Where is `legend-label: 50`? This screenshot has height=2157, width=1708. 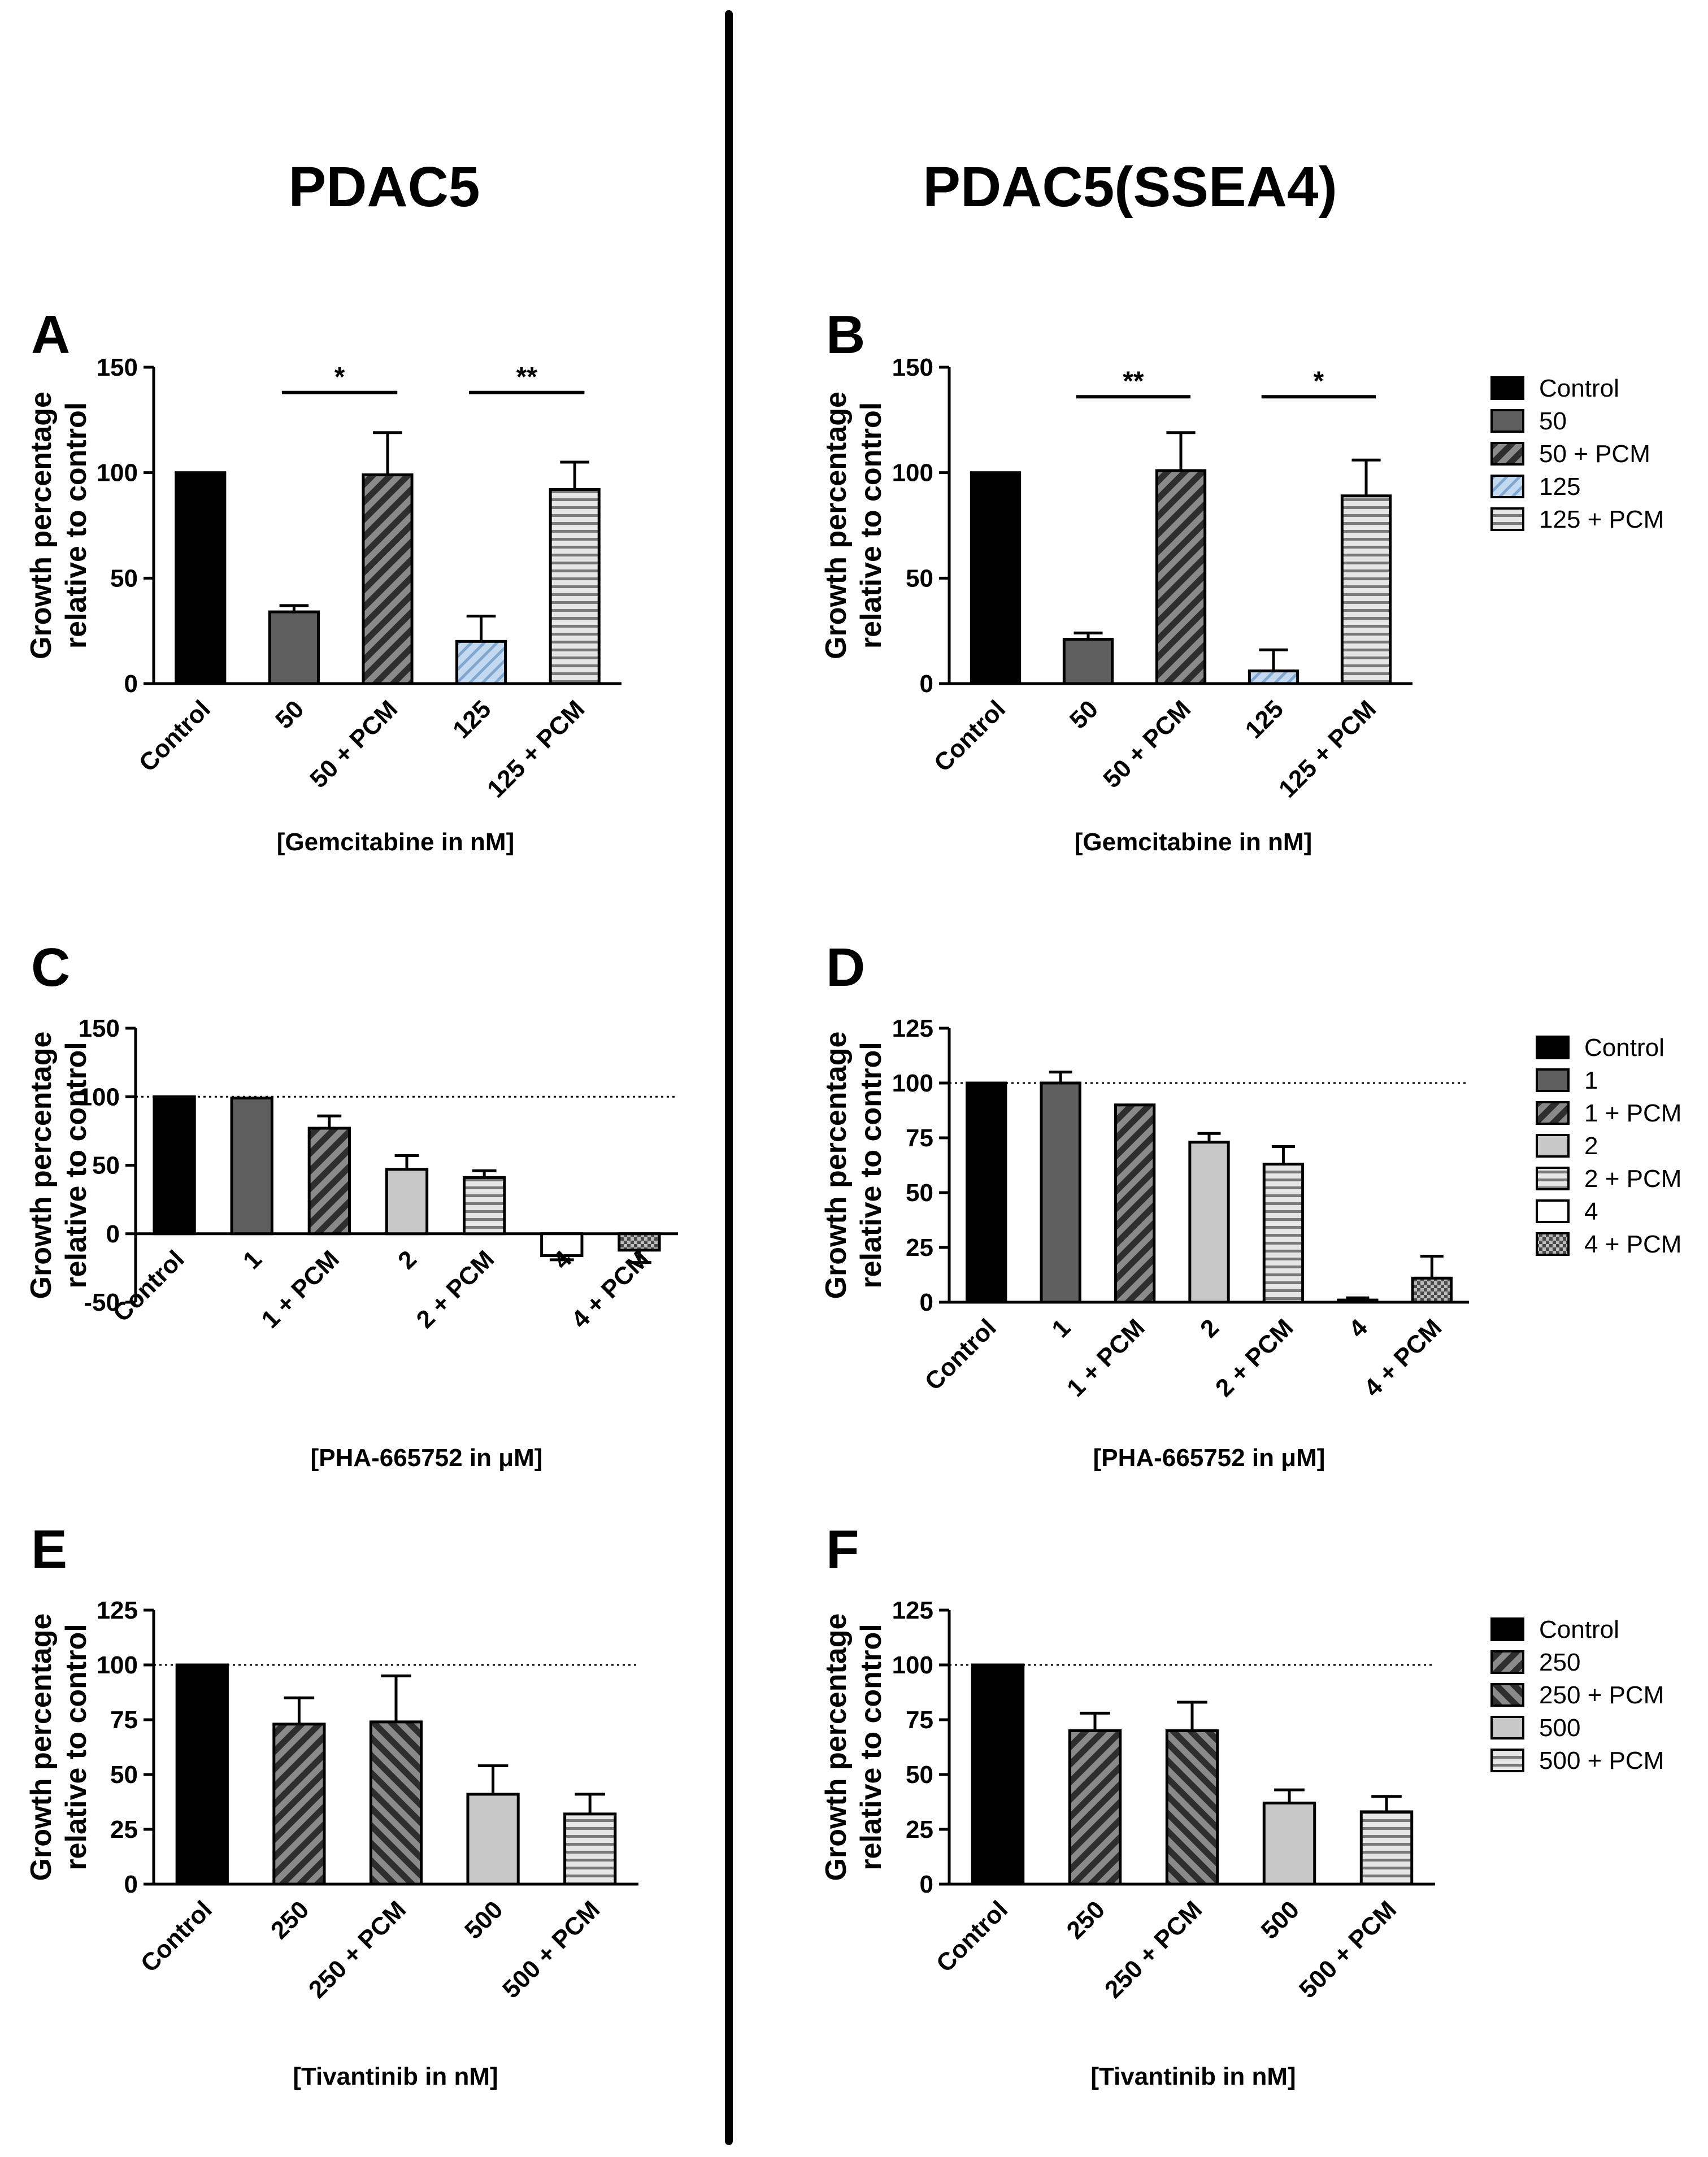 legend-label: 50 is located at coordinates (1553, 421).